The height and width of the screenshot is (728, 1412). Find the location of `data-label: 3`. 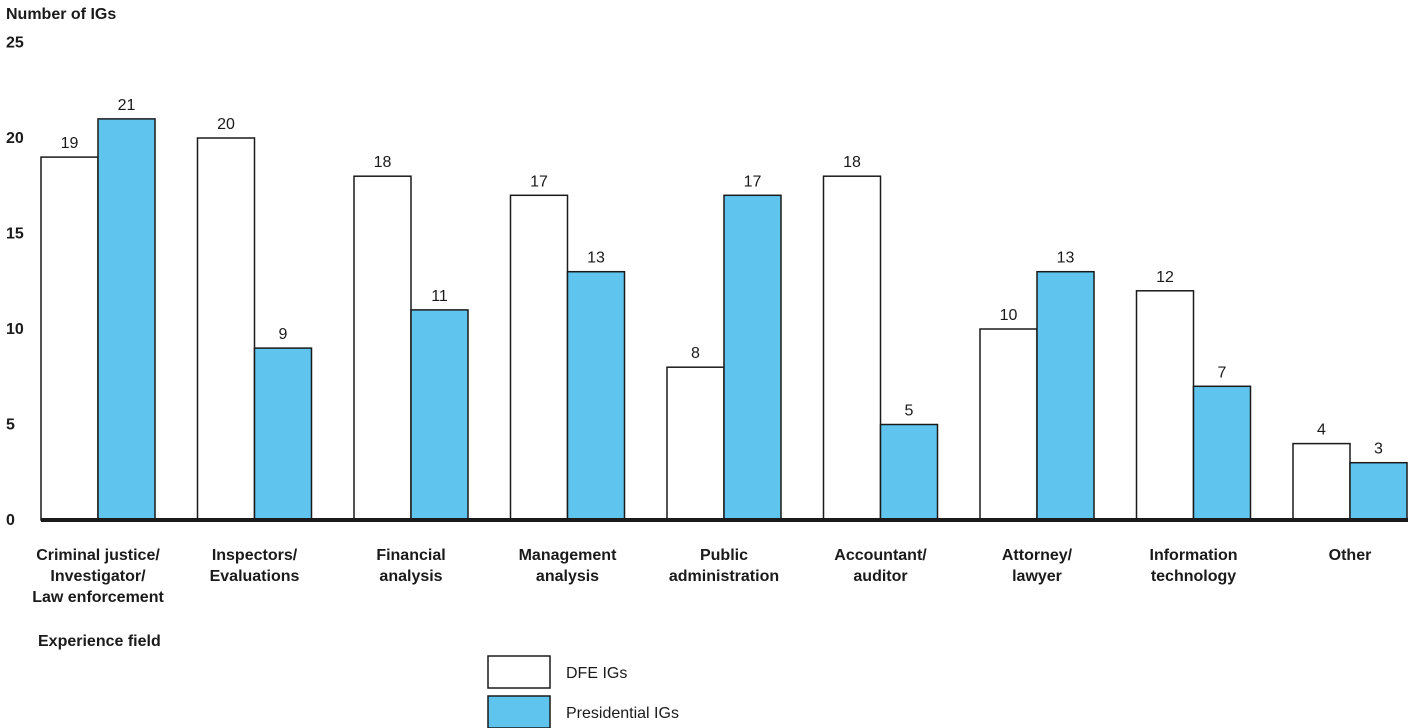

data-label: 3 is located at coordinates (1378, 449).